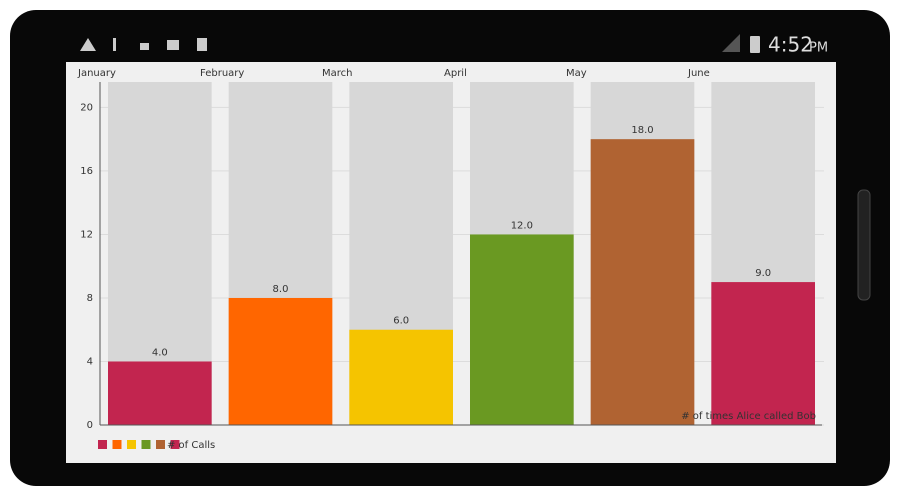 The width and height of the screenshot is (900, 495). I want to click on side-button, so click(864, 245).